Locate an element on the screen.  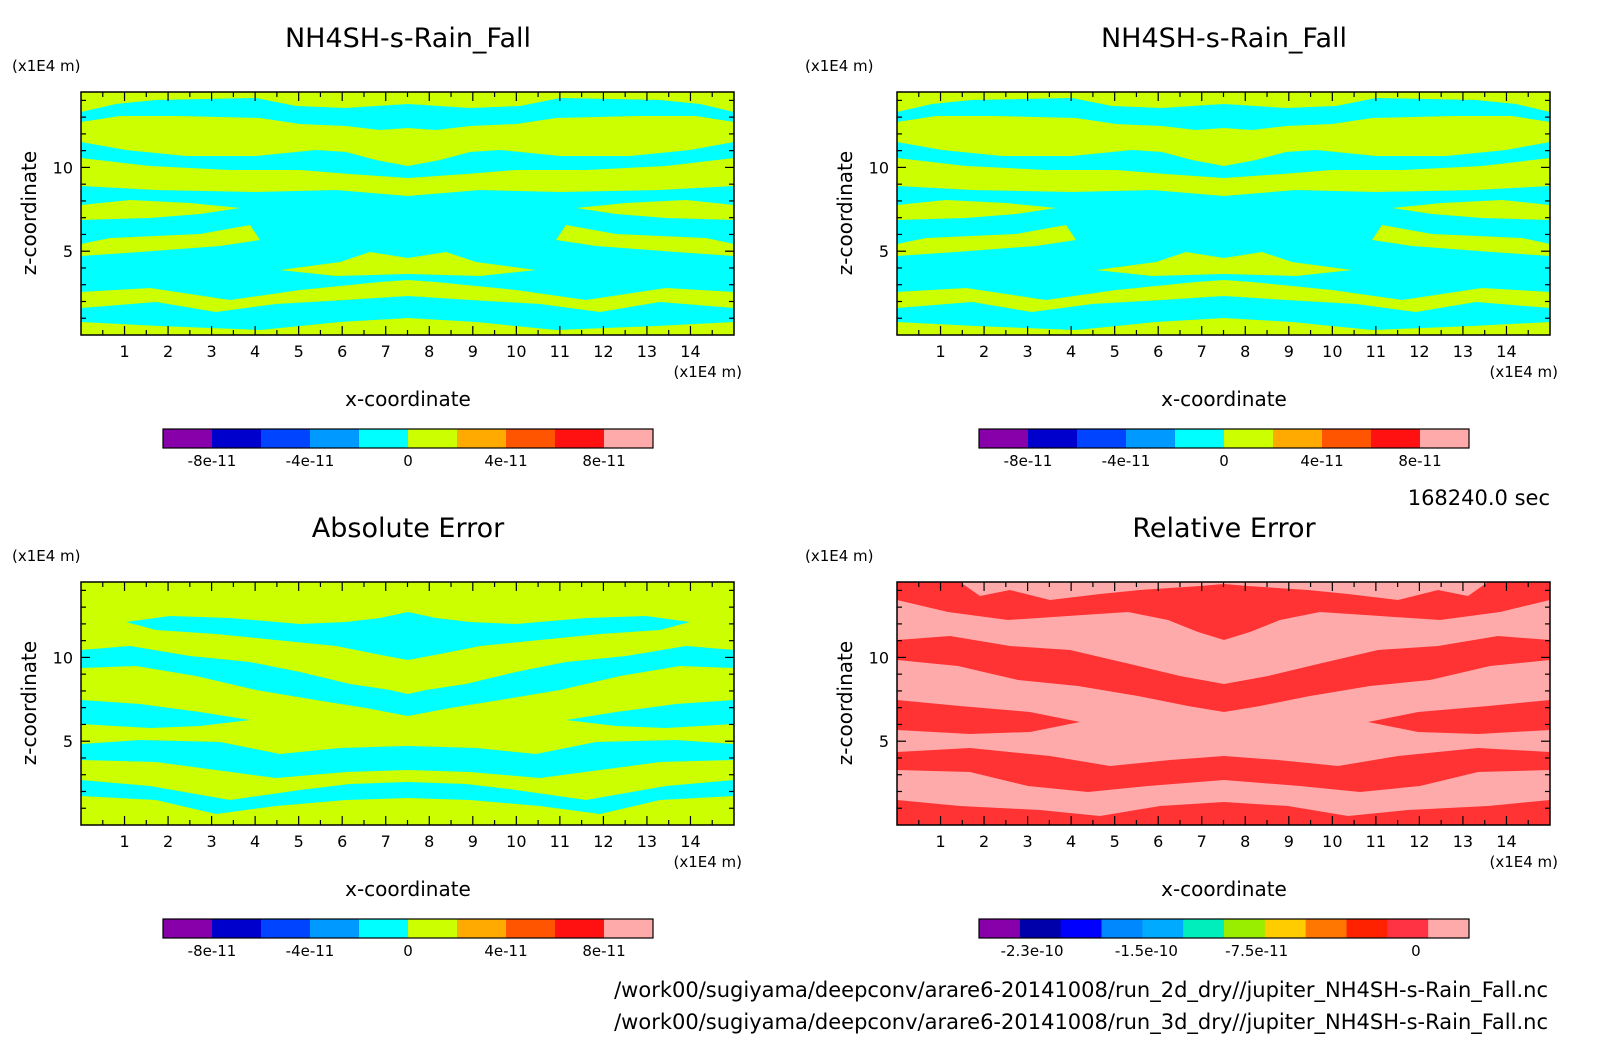
time-label: 168240.0 sec is located at coordinates (1479, 498).